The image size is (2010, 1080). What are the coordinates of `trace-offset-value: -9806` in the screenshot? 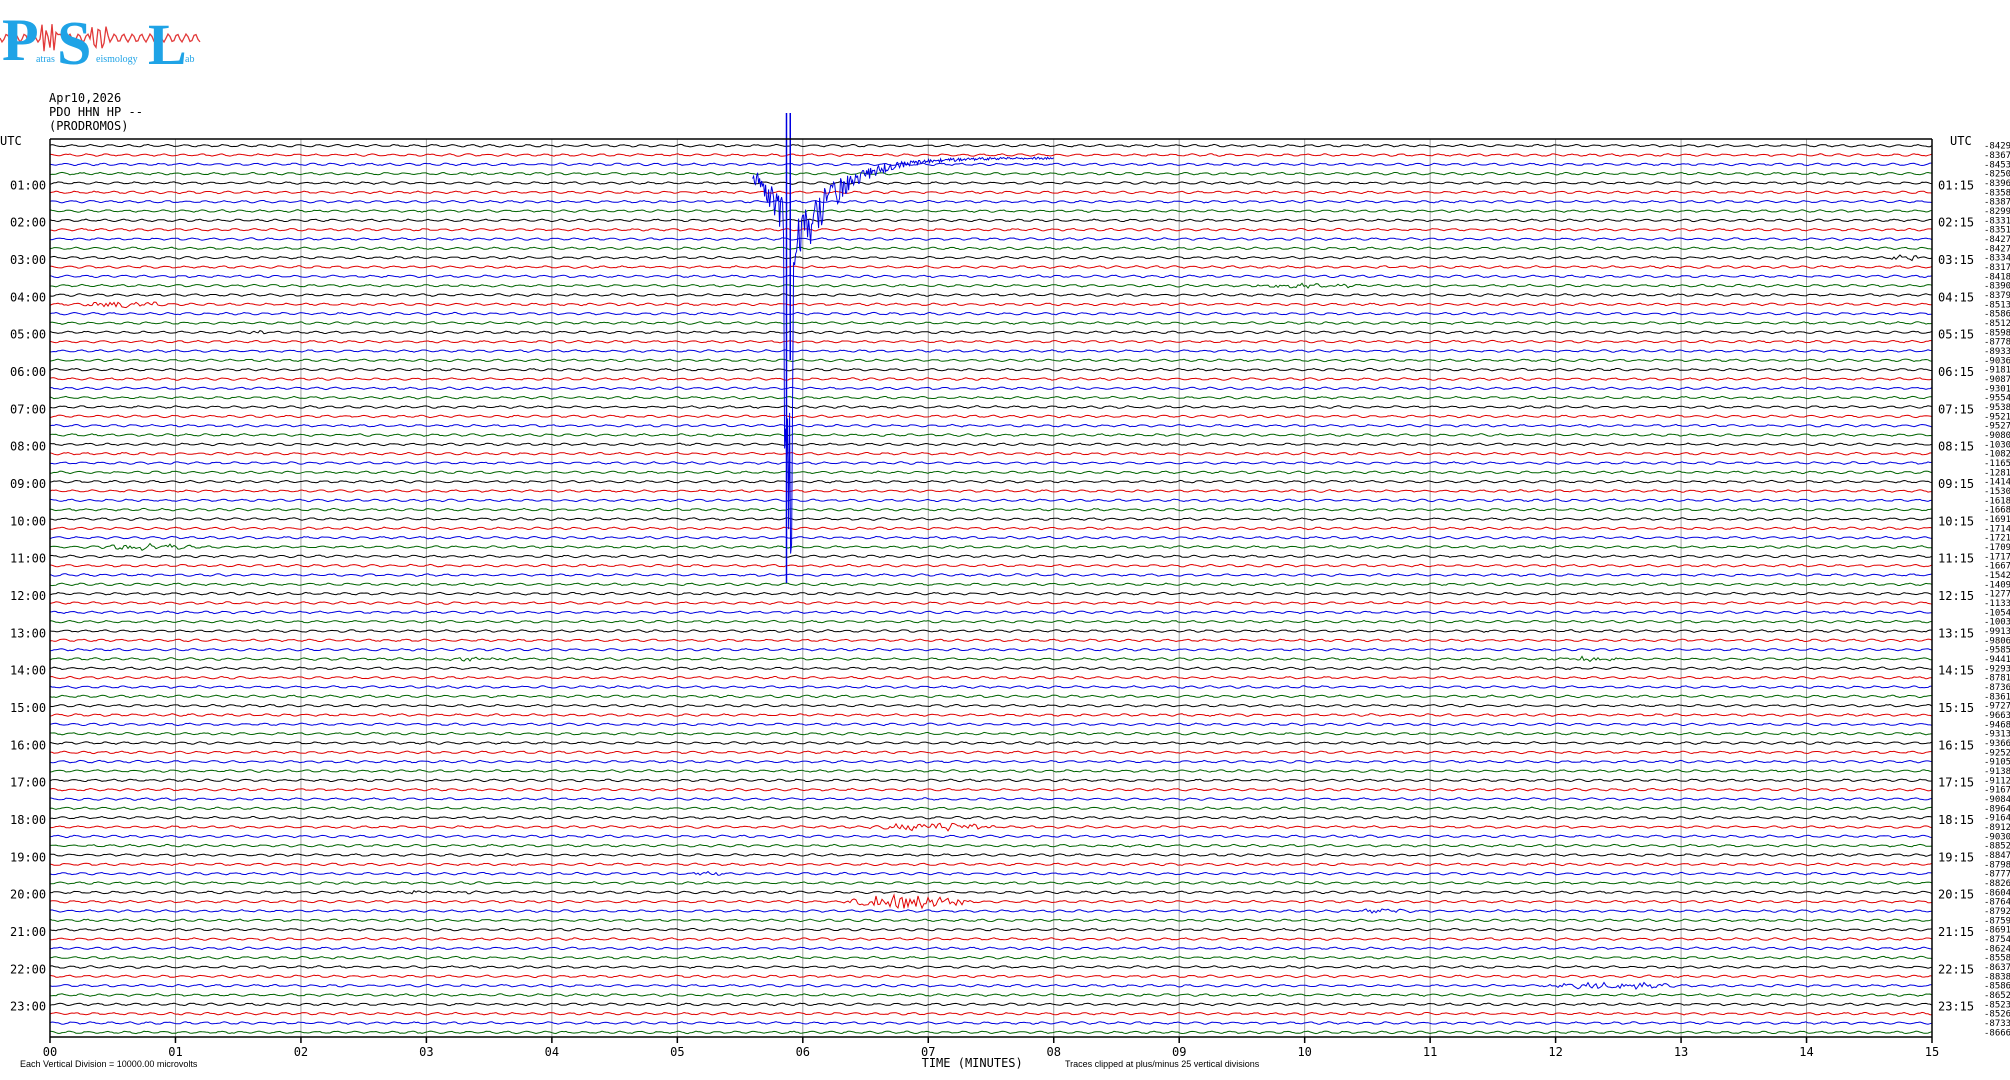 It's located at (1997, 641).